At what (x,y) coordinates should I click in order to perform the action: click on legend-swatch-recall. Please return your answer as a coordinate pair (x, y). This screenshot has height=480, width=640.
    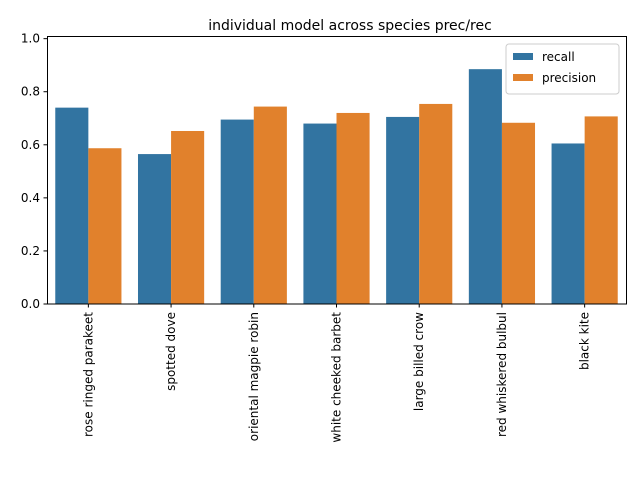
    Looking at the image, I should click on (523, 56).